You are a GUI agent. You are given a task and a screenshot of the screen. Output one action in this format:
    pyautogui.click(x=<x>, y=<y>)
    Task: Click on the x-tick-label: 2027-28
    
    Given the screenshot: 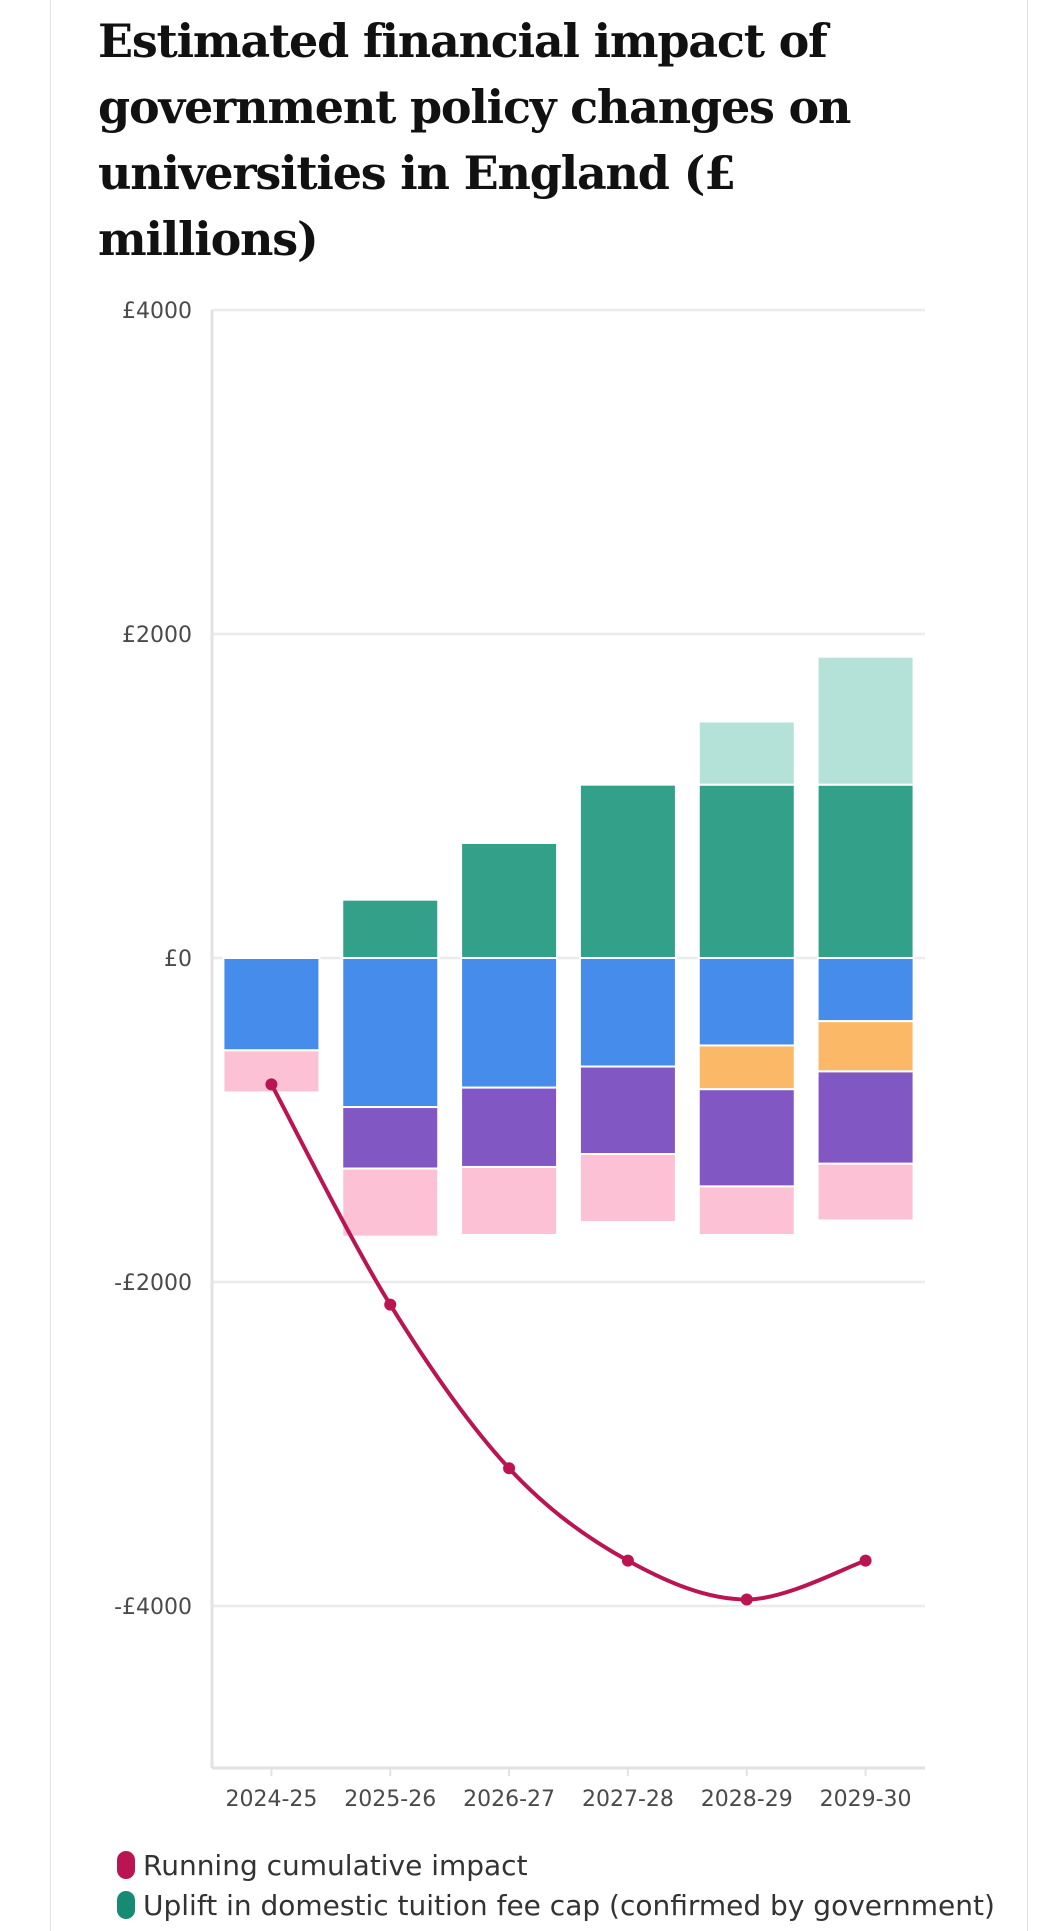 What is the action you would take?
    pyautogui.click(x=628, y=1799)
    